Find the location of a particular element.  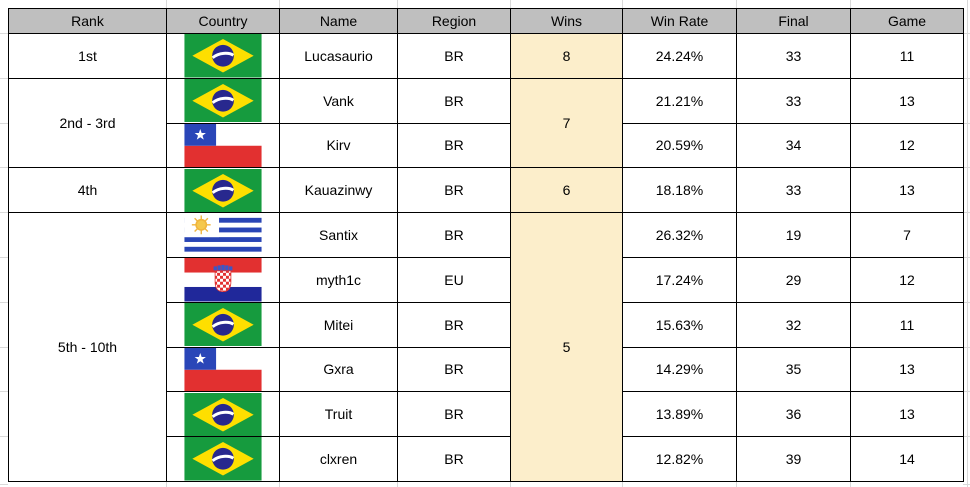

win-rate-cell: 18.18% is located at coordinates (679, 190).